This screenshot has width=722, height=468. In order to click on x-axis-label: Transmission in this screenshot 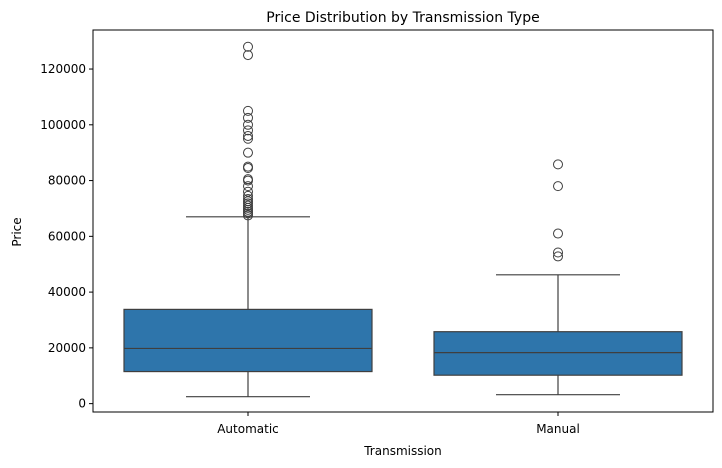, I will do `click(402, 451)`.